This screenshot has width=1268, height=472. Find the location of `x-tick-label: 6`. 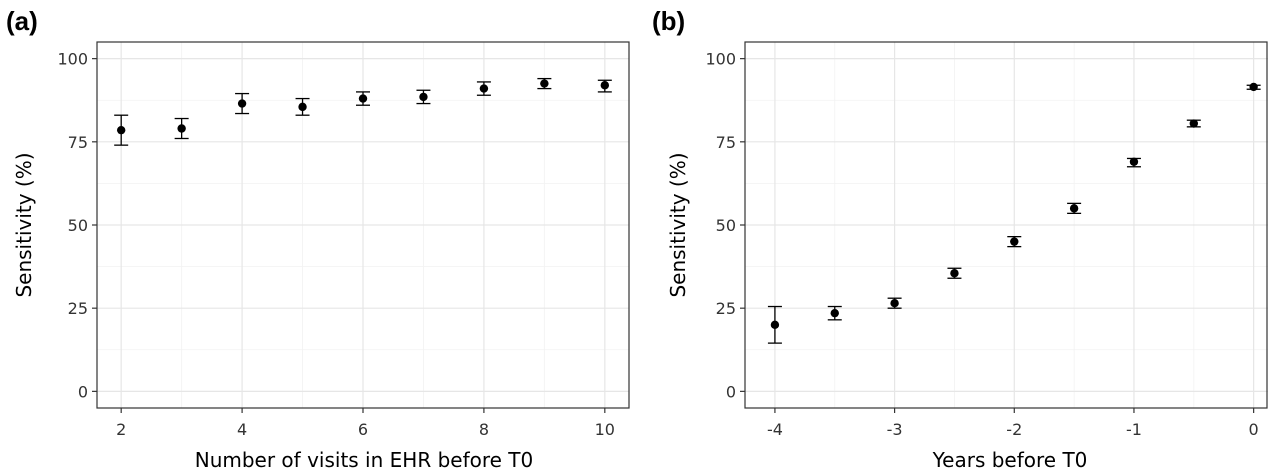

x-tick-label: 6 is located at coordinates (363, 429).